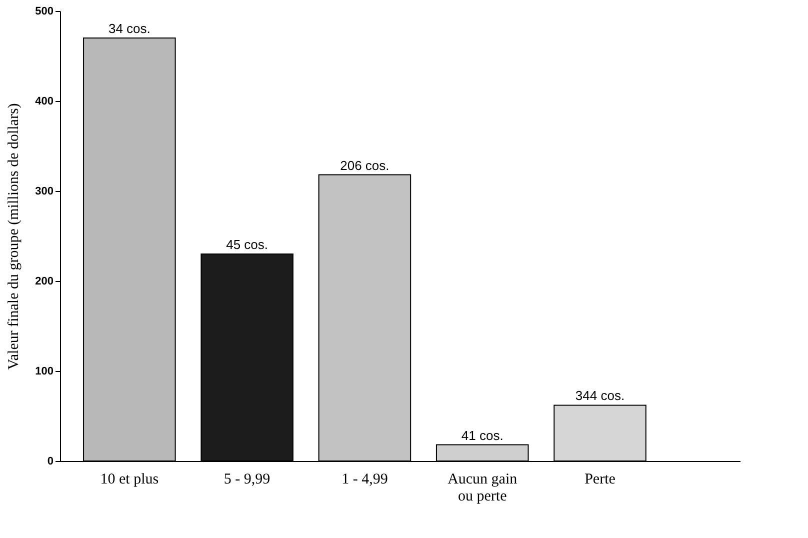 This screenshot has width=808, height=538. I want to click on annotation: 344 cos., so click(600, 396).